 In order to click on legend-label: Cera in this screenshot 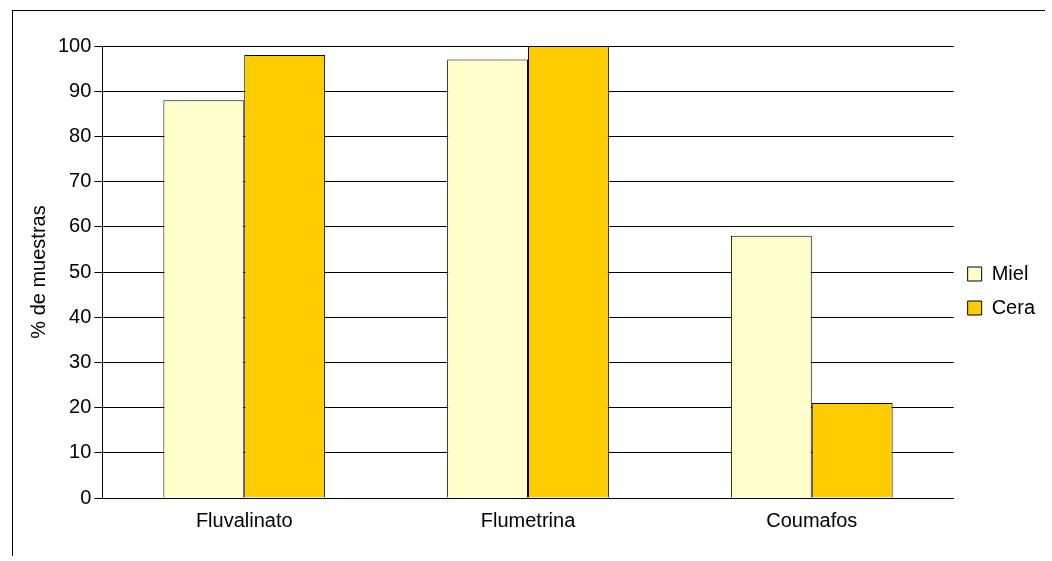, I will do `click(1013, 306)`.